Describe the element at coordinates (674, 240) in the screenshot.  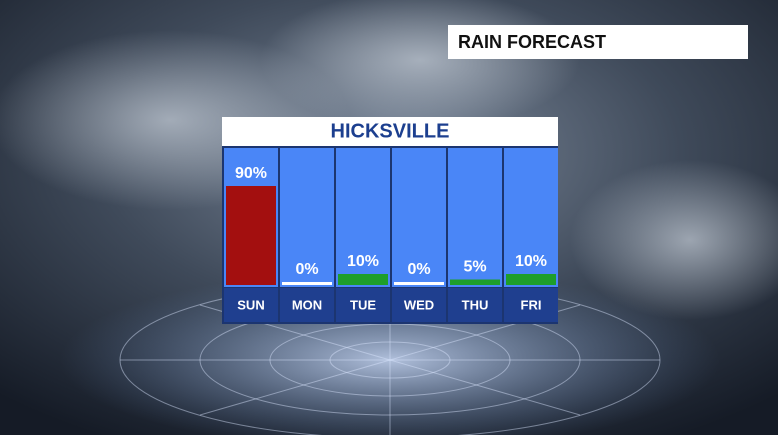
I see `cloud` at that location.